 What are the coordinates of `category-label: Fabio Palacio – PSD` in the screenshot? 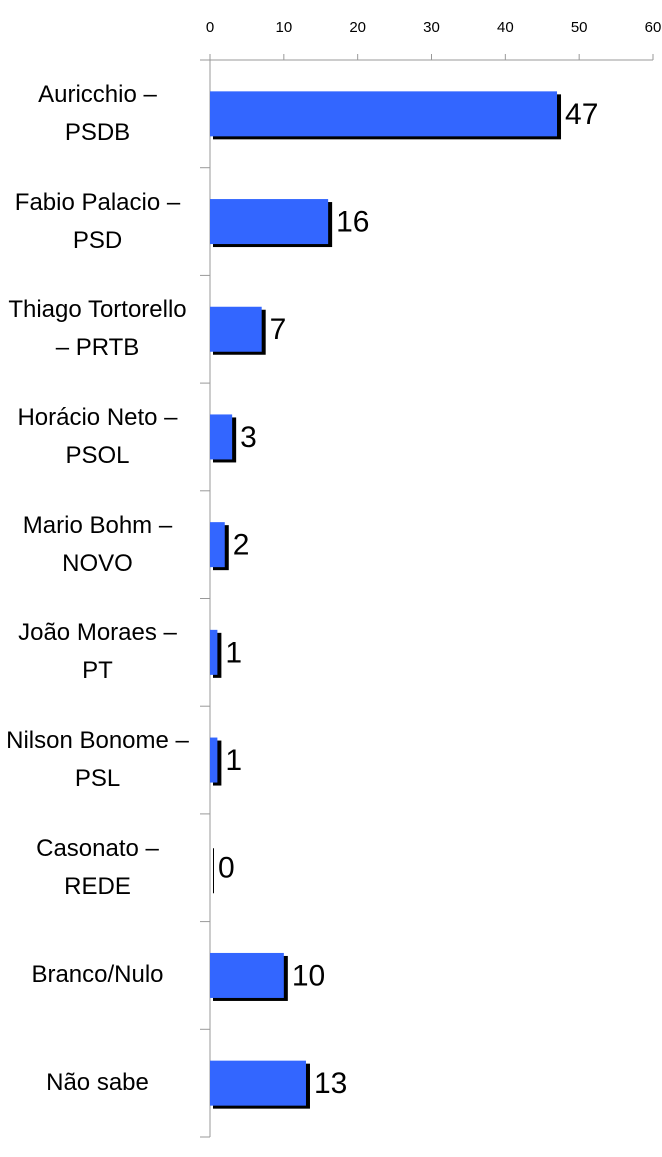 It's located at (97, 221).